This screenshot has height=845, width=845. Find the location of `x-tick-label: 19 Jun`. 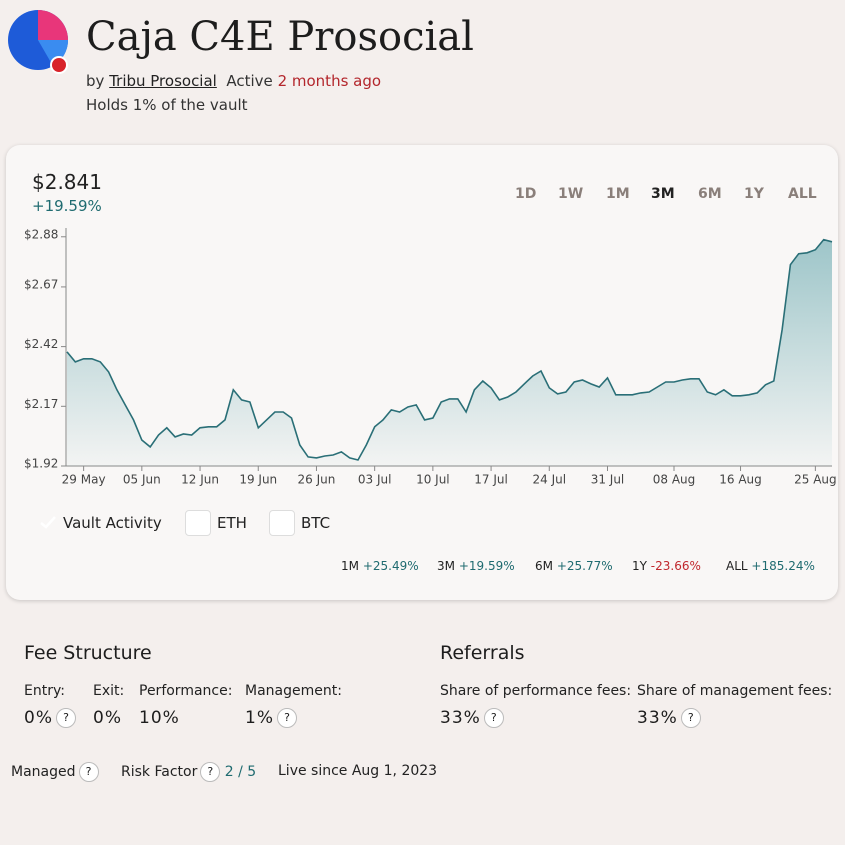

x-tick-label: 19 Jun is located at coordinates (258, 480).